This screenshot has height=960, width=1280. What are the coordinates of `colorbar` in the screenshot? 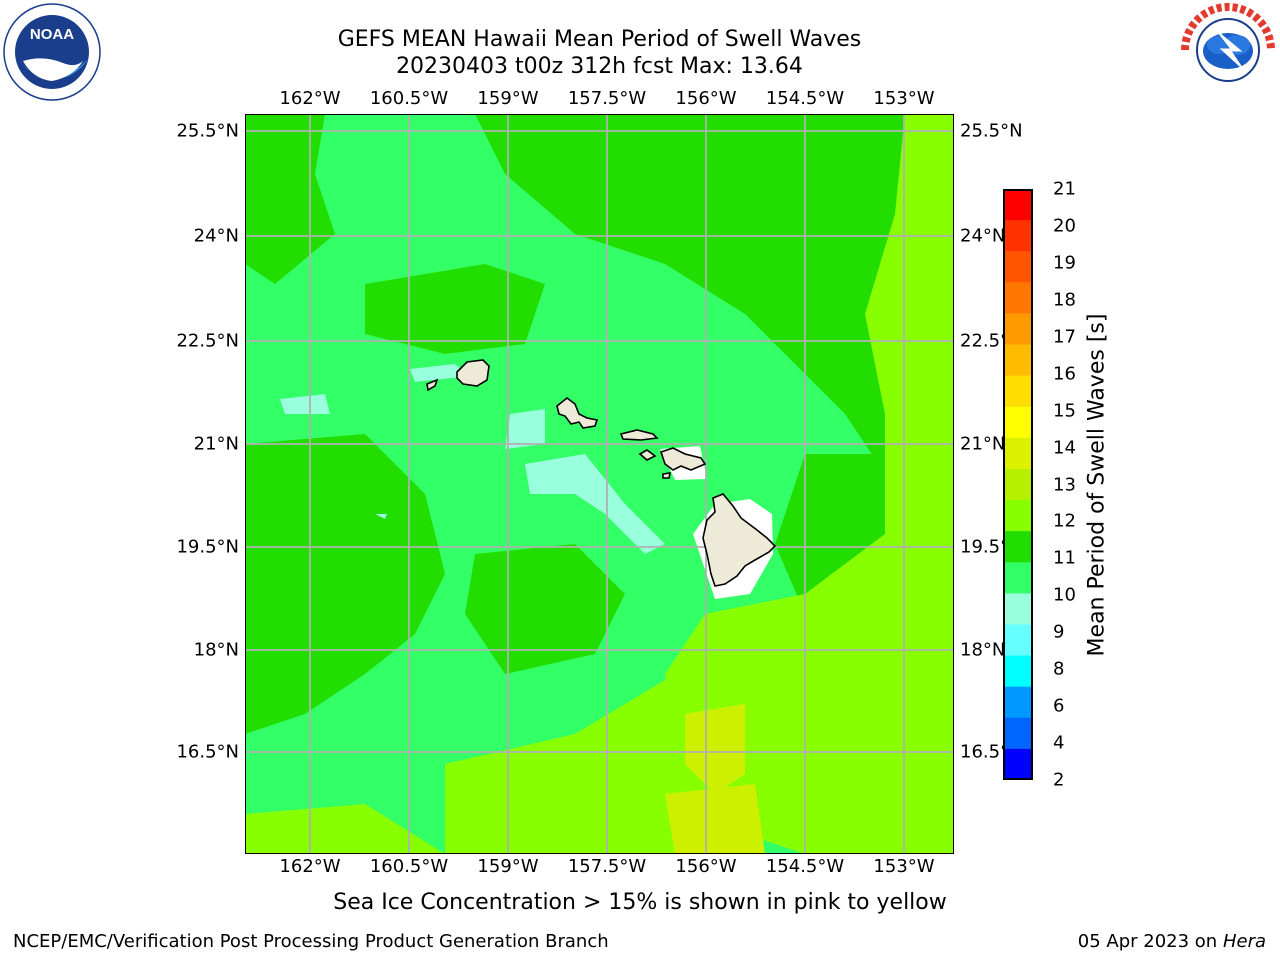 It's located at (1018, 485).